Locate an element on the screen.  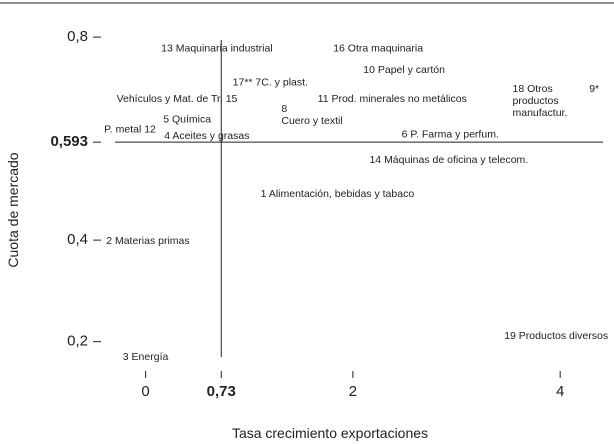
point-label: 5 Química is located at coordinates (187, 119).